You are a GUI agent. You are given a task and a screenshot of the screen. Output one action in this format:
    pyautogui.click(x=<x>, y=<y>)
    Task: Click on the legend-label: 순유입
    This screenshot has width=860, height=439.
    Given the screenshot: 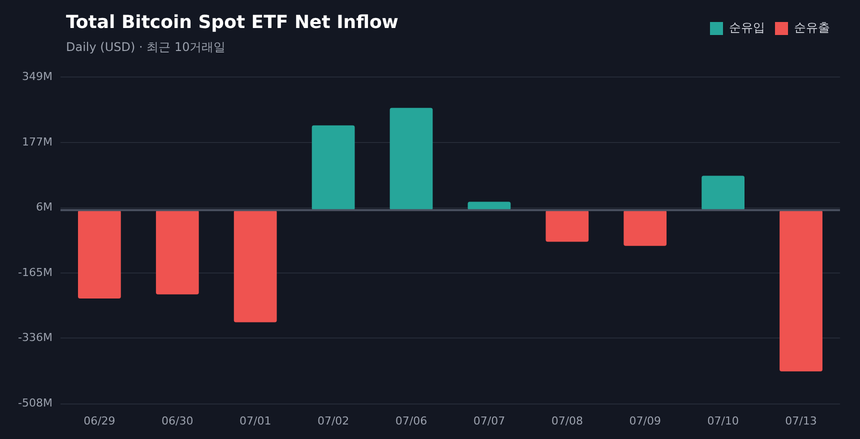 What is the action you would take?
    pyautogui.click(x=747, y=27)
    